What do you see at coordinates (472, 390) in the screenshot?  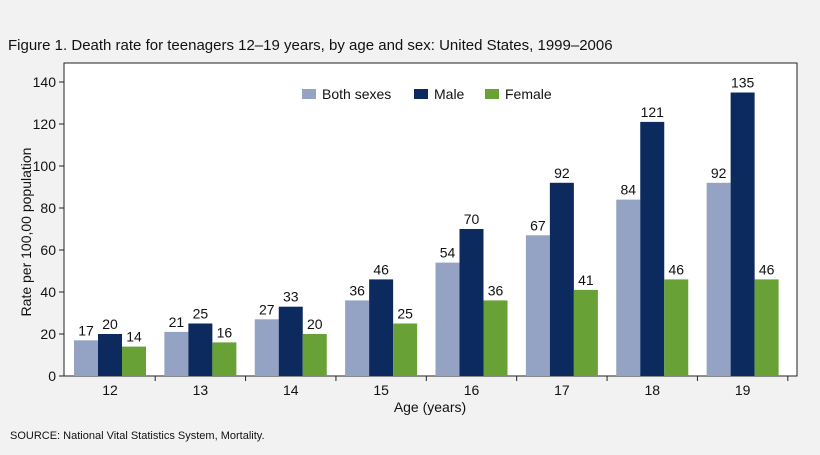 I see `x-tick-label: 16` at bounding box center [472, 390].